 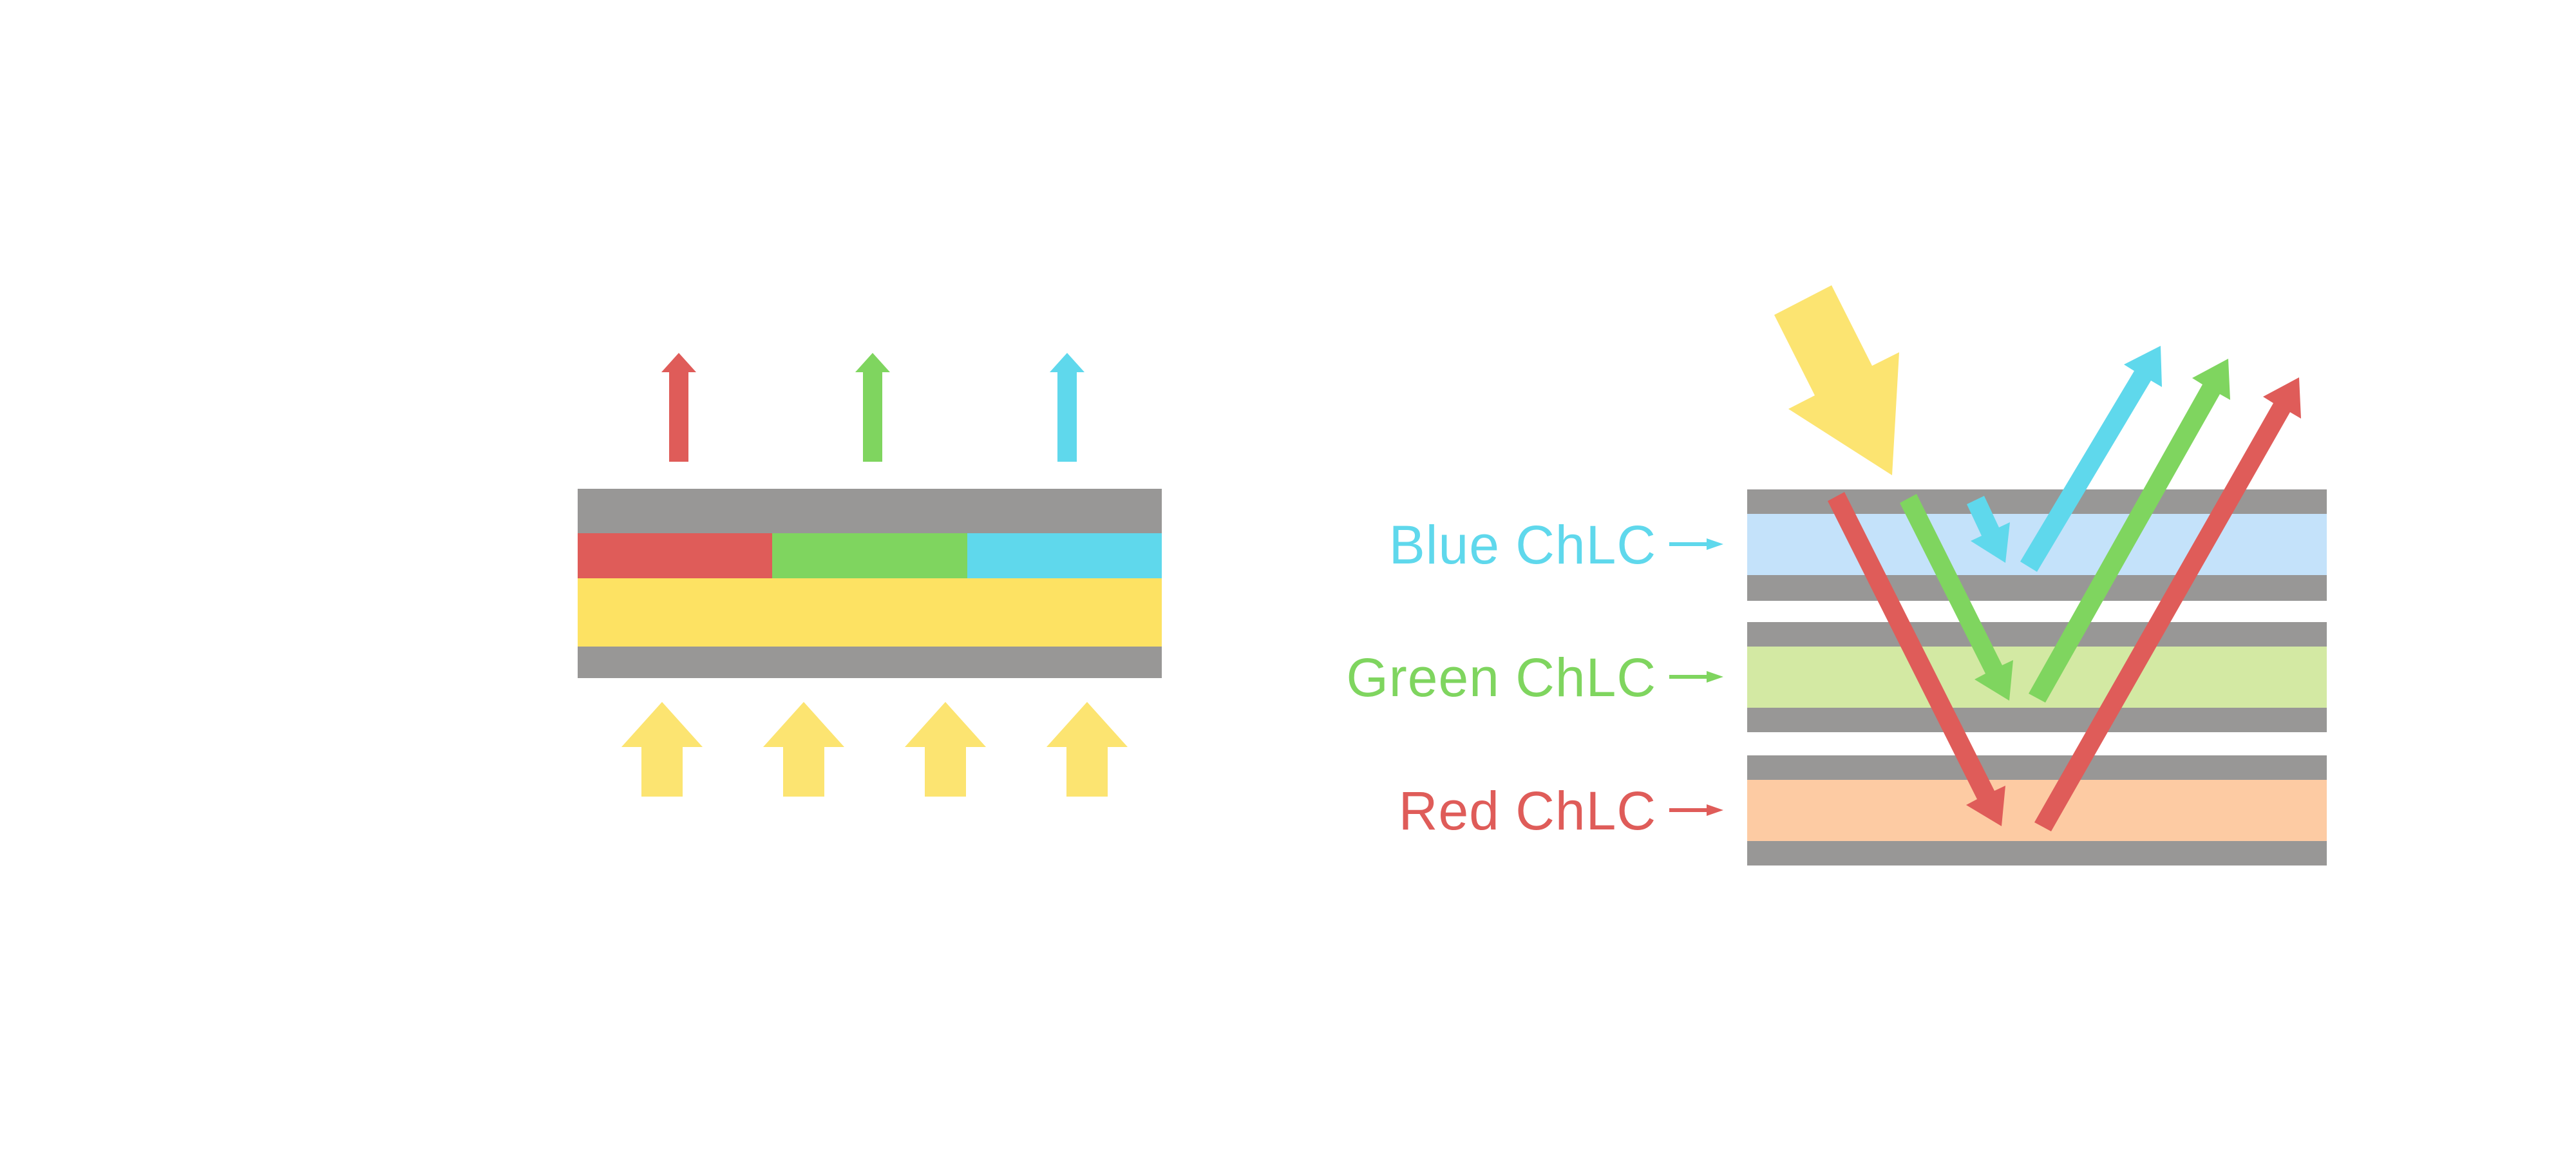 I want to click on left-diagram, so click(x=870, y=575).